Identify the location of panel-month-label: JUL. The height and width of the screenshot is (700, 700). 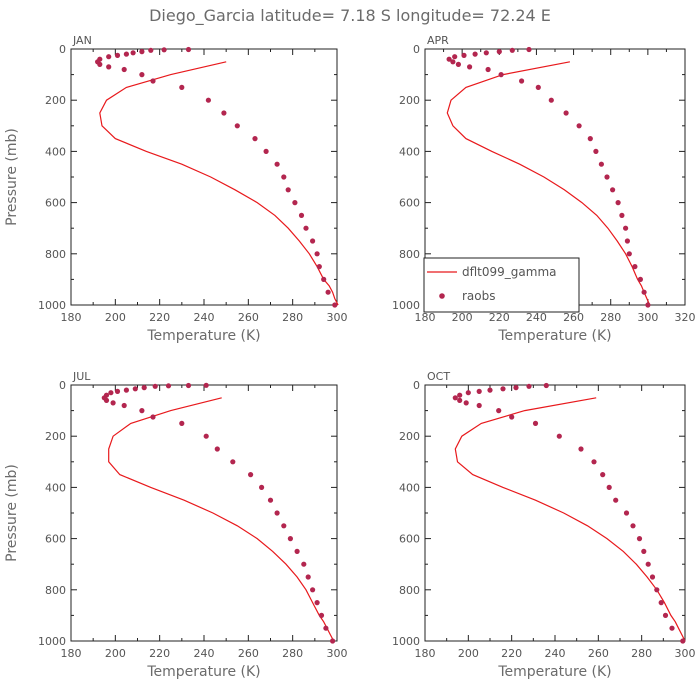
(81, 376).